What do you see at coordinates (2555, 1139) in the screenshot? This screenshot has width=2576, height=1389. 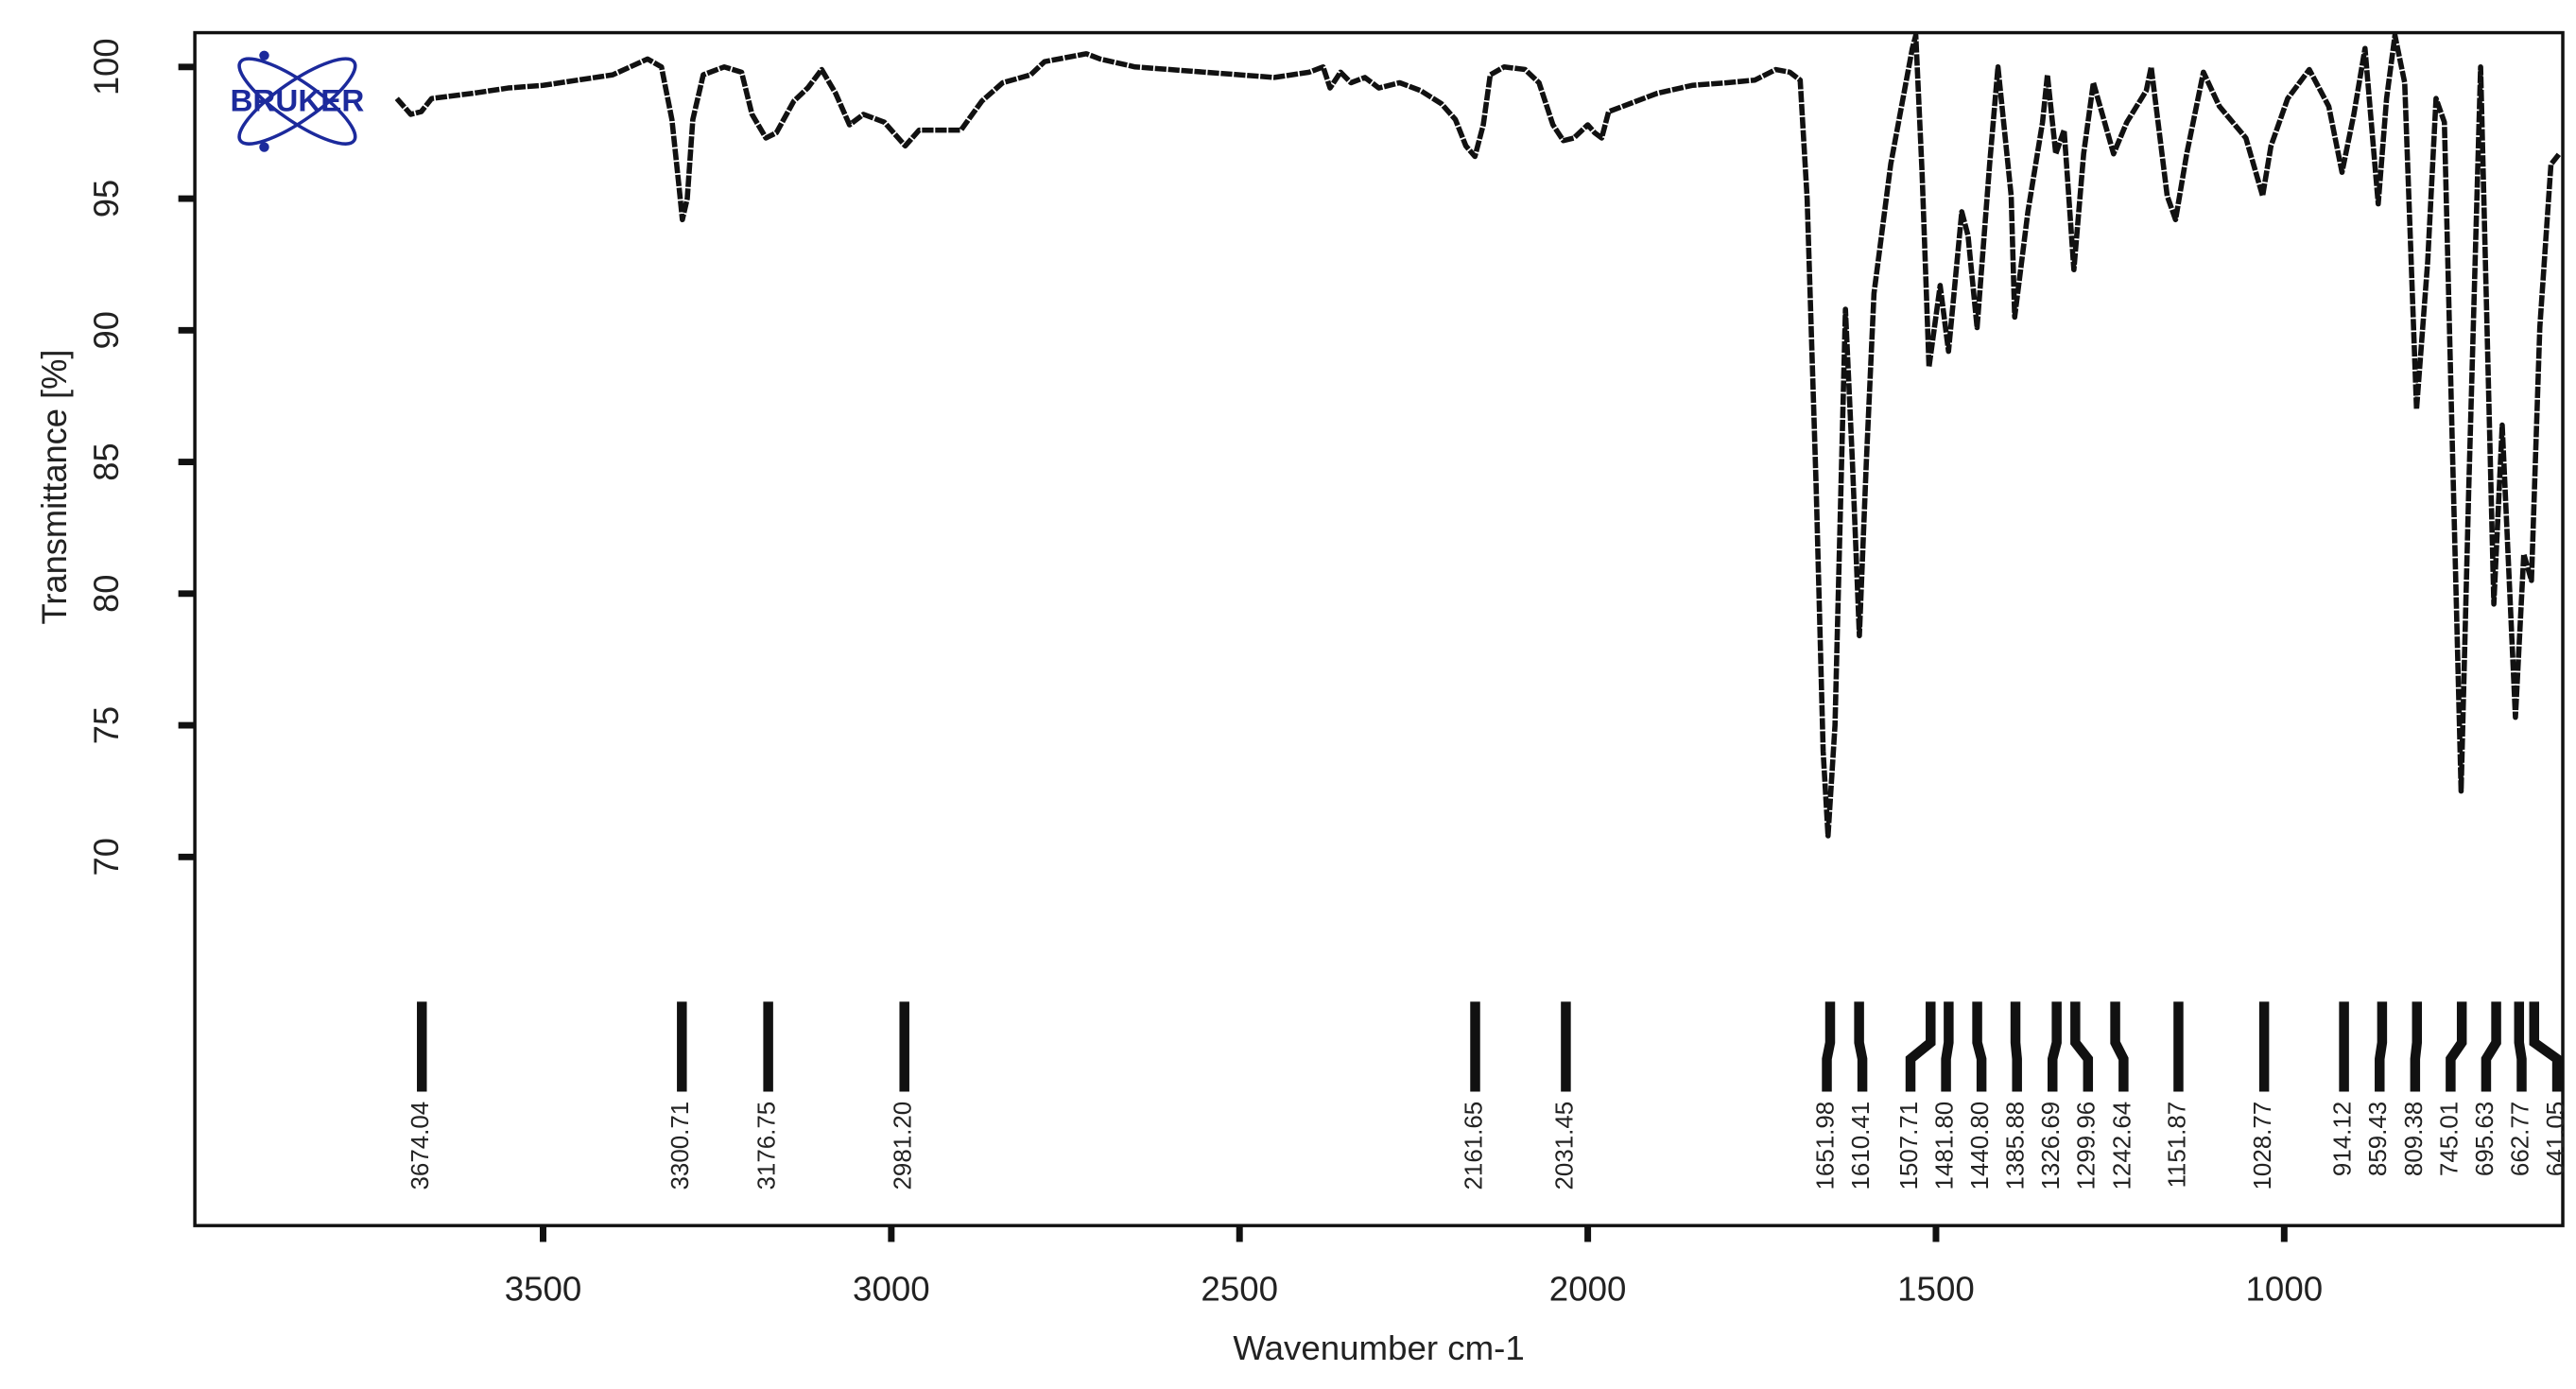 I see `peak-label: 641.05` at bounding box center [2555, 1139].